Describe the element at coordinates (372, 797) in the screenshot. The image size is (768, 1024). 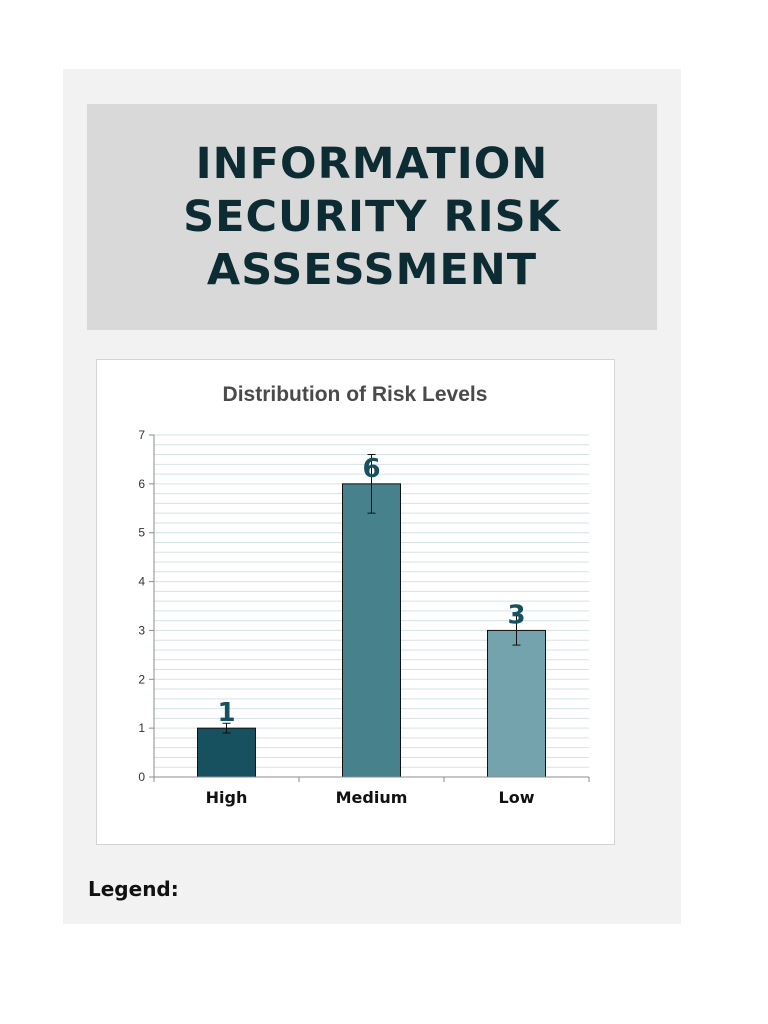
I see `category-label: Medium` at that location.